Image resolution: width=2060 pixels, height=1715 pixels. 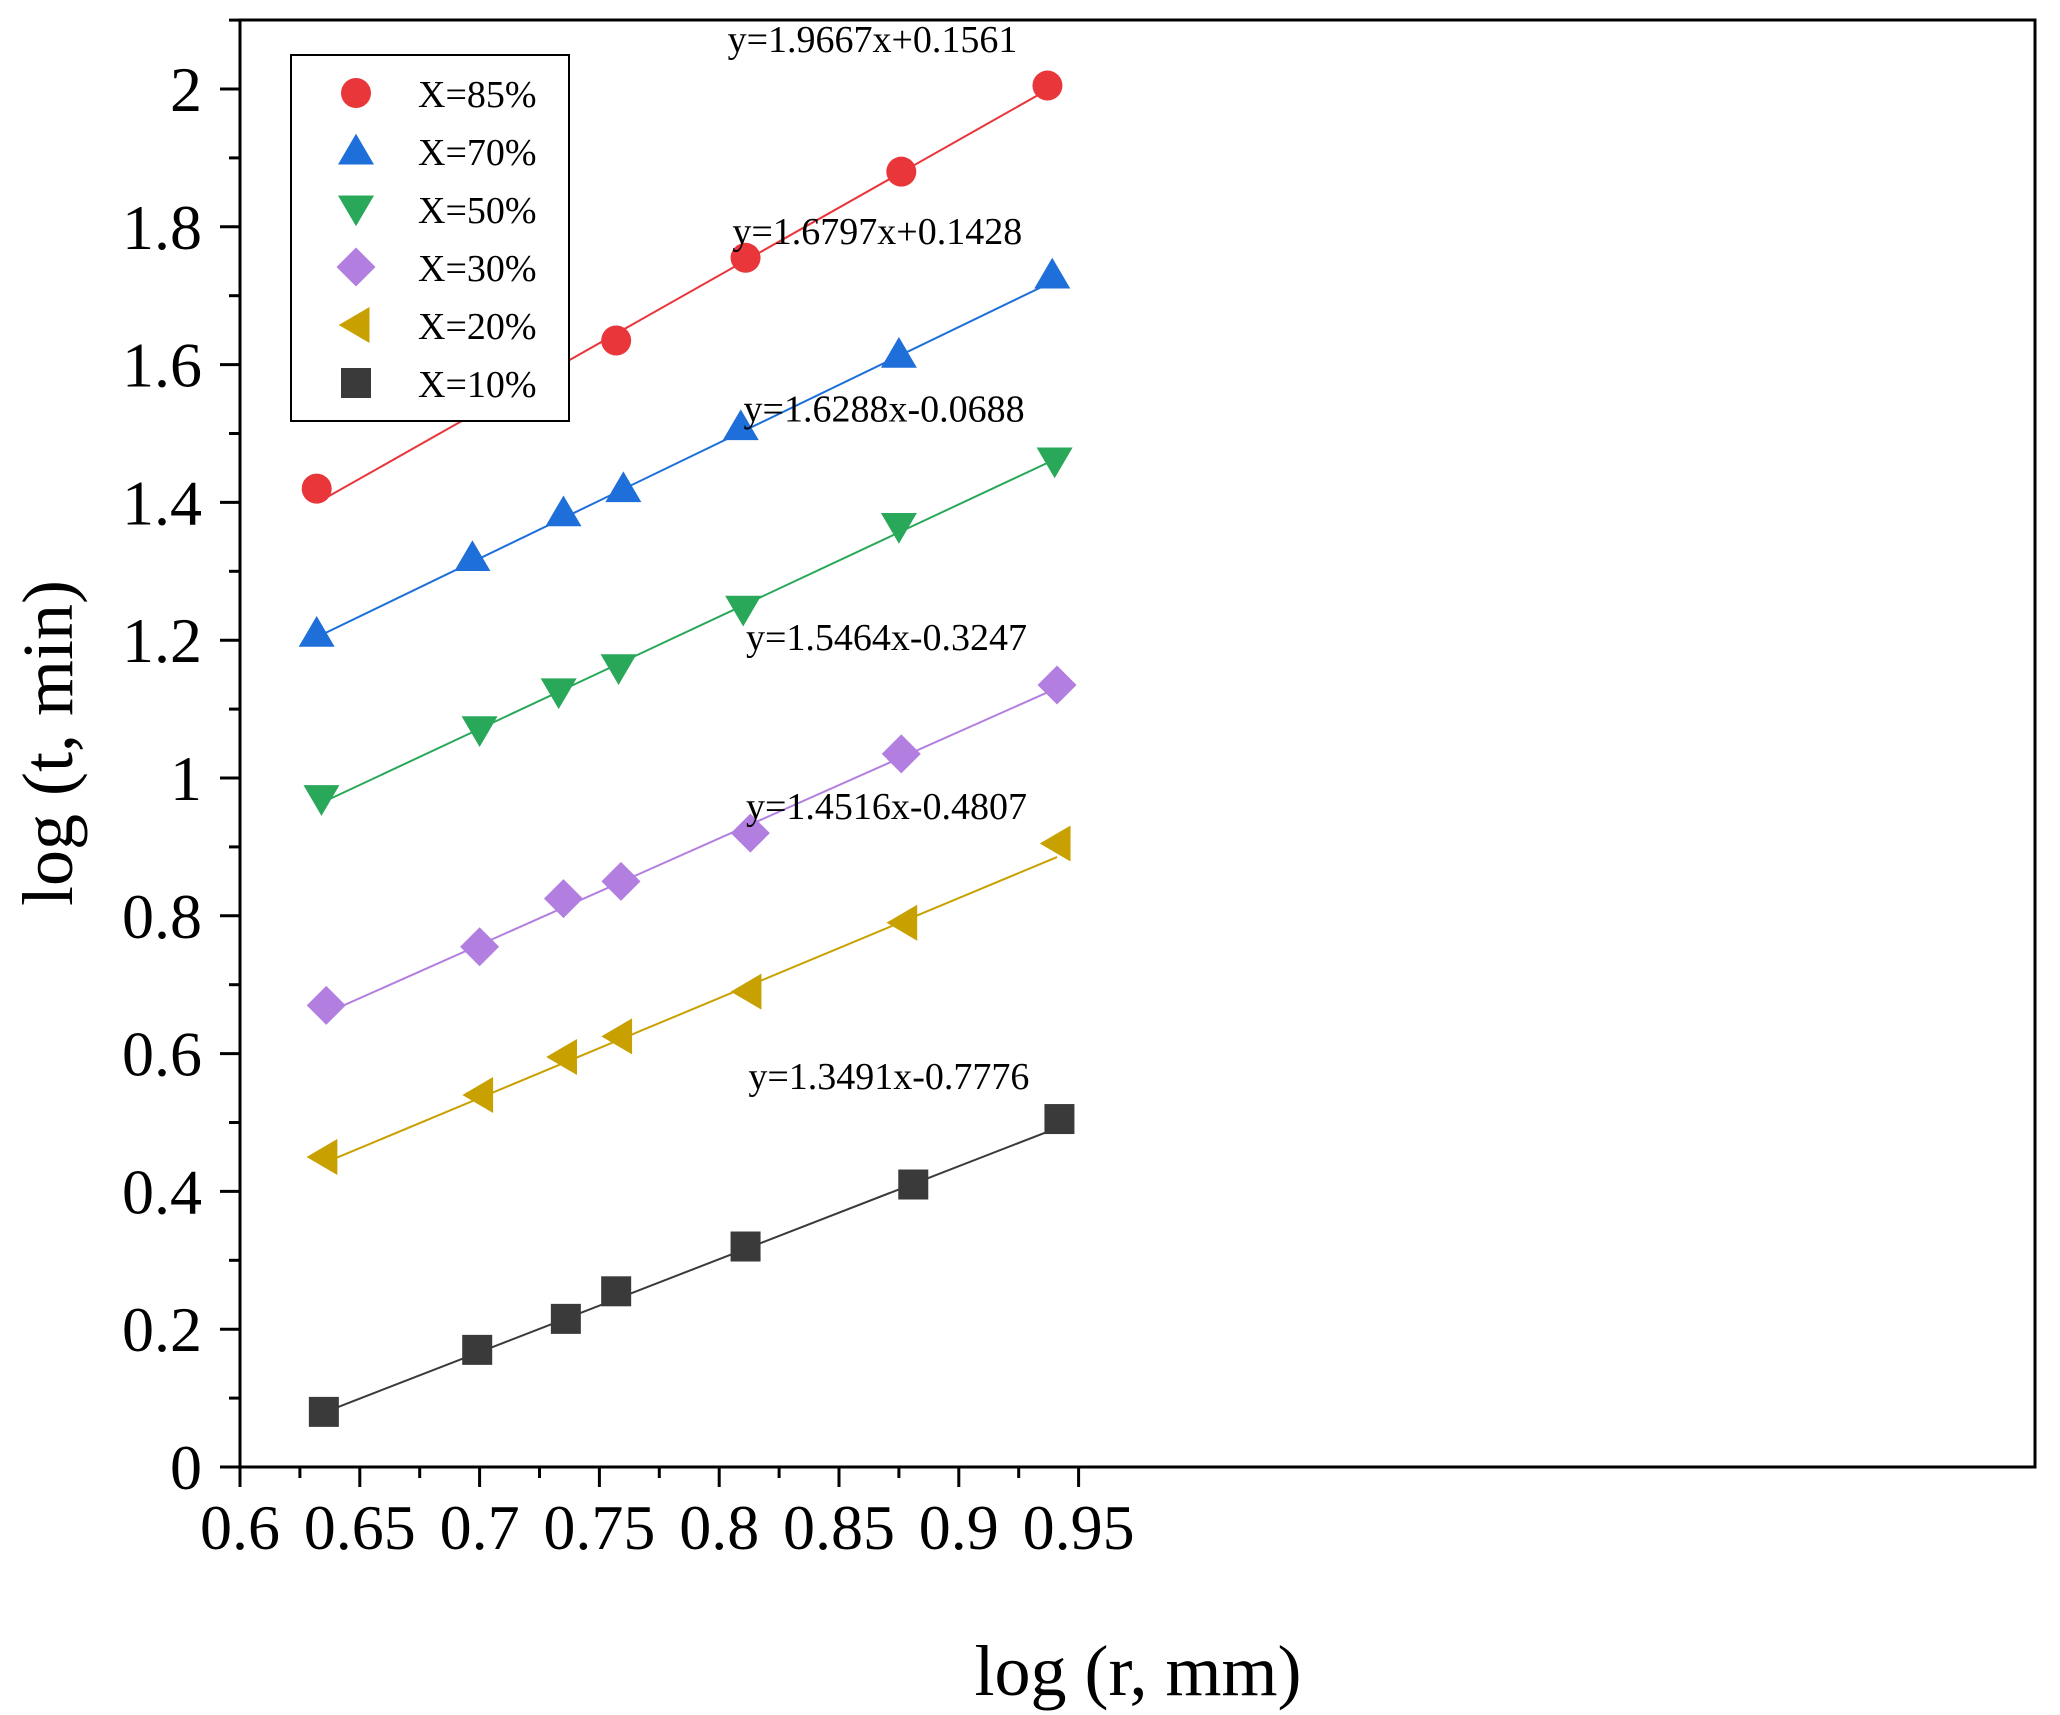 What do you see at coordinates (873, 40) in the screenshot?
I see `fit-equation-label: y=1.9667x+0.1561` at bounding box center [873, 40].